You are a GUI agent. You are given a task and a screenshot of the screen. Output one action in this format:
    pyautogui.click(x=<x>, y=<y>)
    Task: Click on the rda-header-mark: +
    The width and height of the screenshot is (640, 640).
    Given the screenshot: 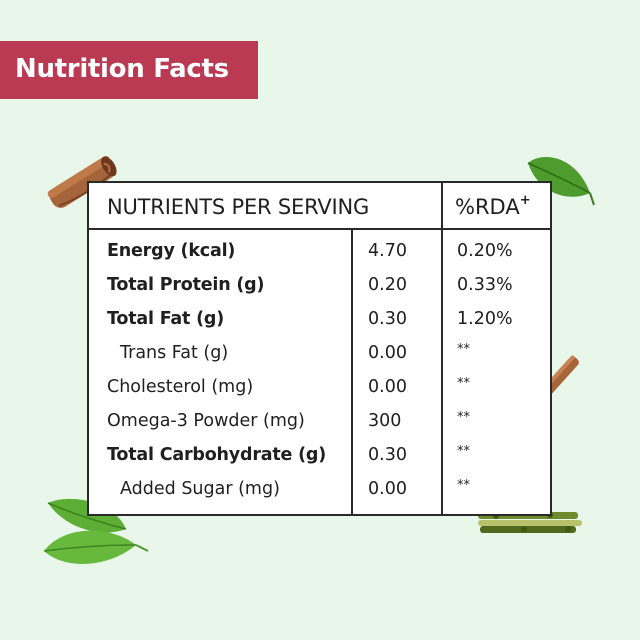 What is the action you would take?
    pyautogui.click(x=525, y=200)
    